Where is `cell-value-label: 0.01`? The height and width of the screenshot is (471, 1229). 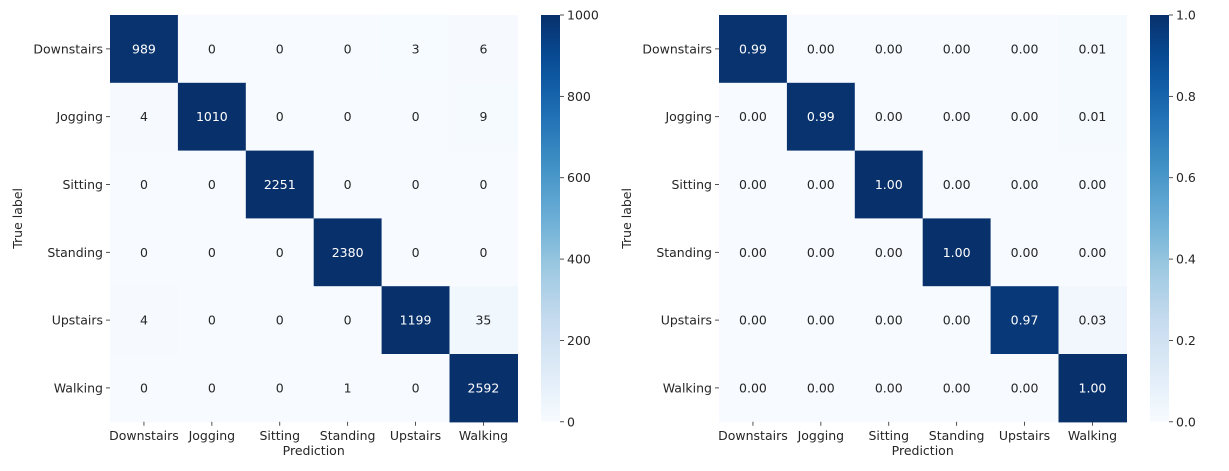 cell-value-label: 0.01 is located at coordinates (1093, 48).